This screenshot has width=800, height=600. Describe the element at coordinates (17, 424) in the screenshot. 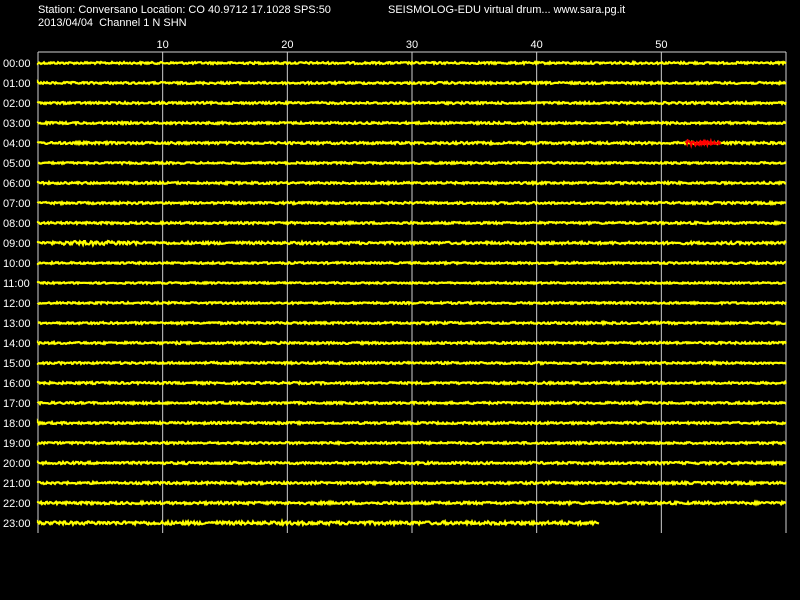

I see `hour-label: 18:00` at that location.